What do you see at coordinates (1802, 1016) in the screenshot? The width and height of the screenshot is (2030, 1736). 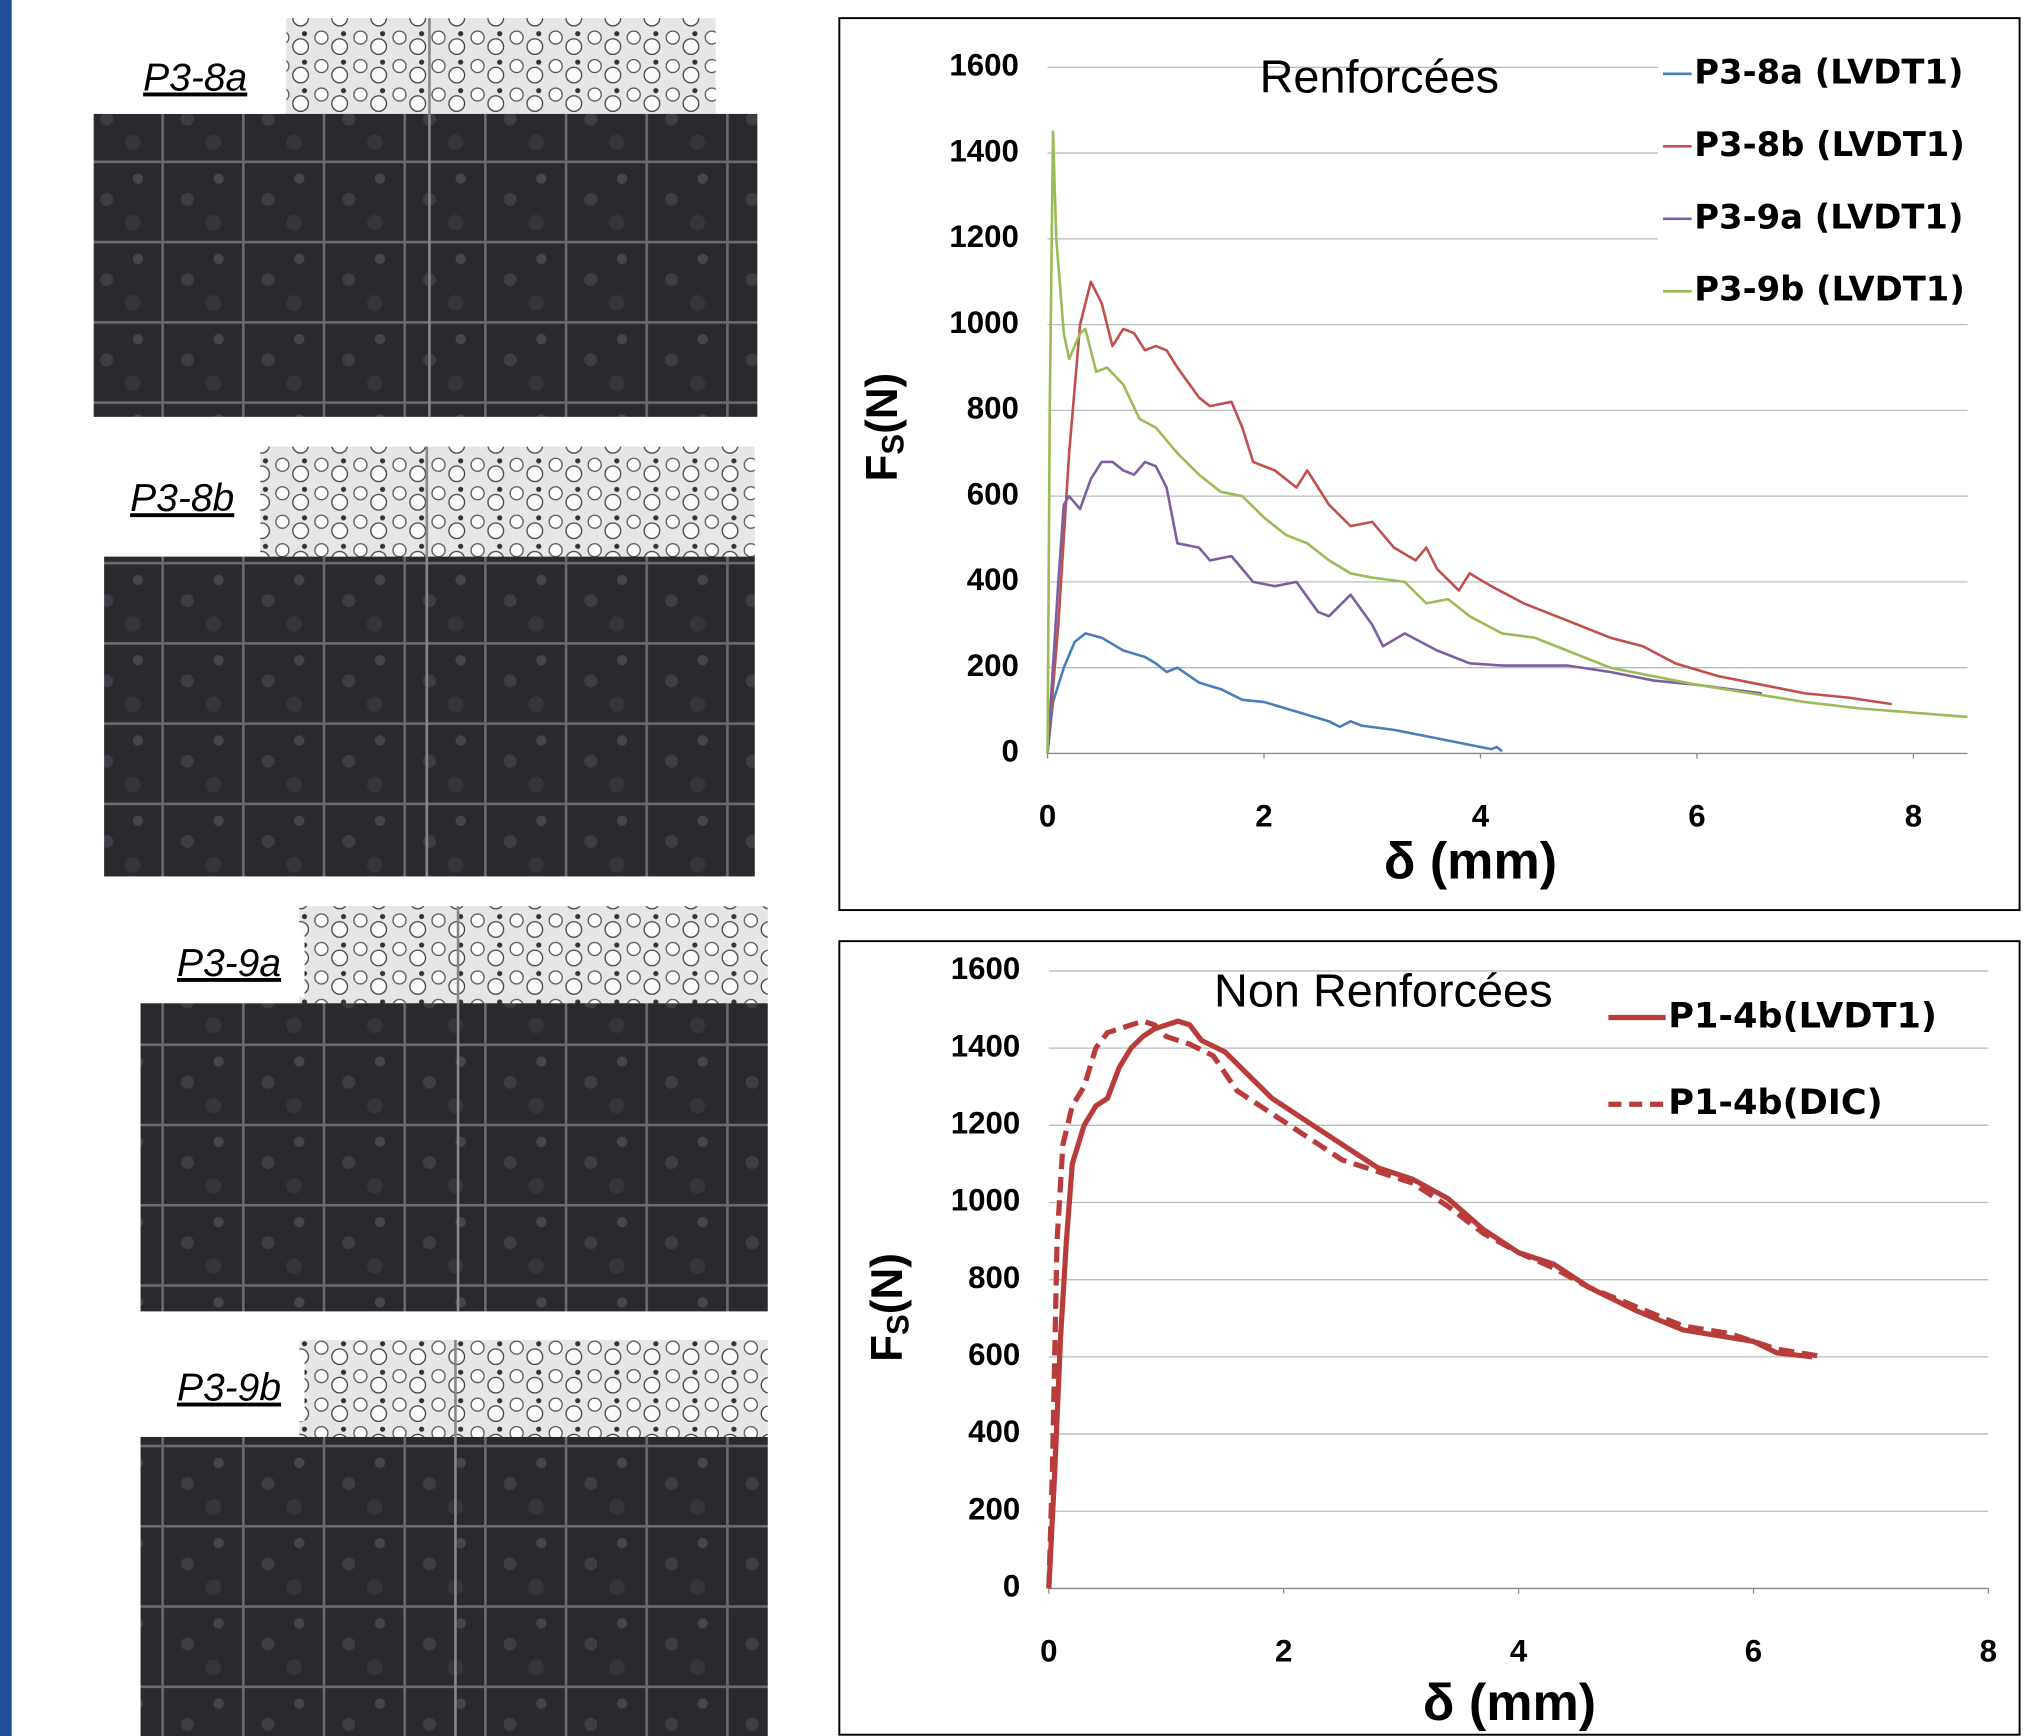 I see `legend-label: P1-4b(LVDT1)` at bounding box center [1802, 1016].